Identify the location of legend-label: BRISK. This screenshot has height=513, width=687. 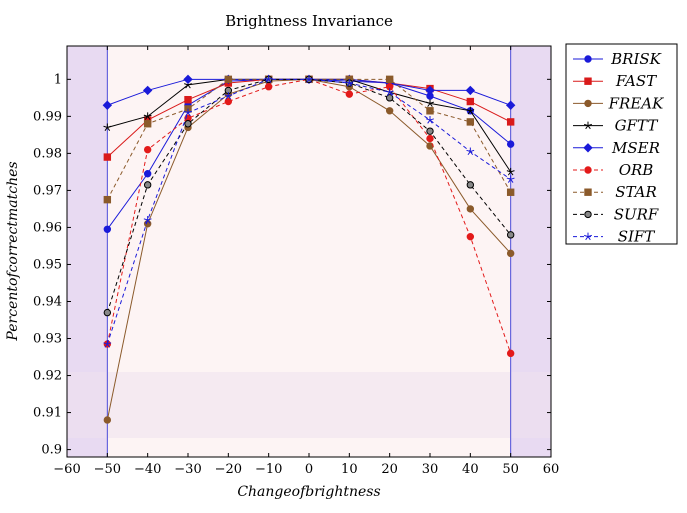
(636, 59).